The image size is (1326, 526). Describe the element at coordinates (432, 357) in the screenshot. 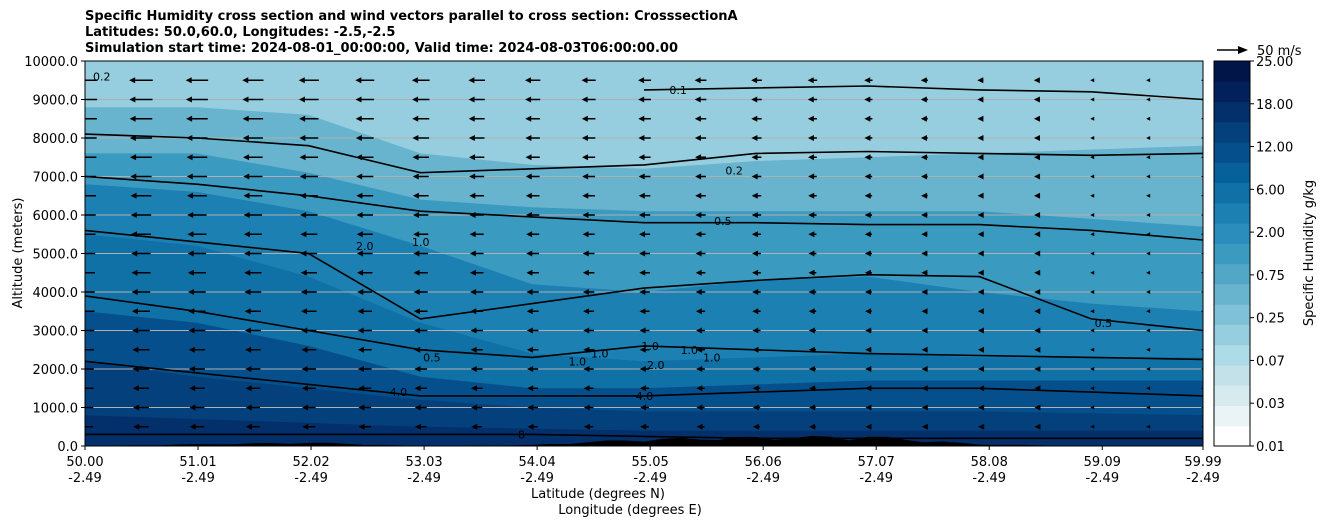

I see `contour-label: 0.5` at that location.